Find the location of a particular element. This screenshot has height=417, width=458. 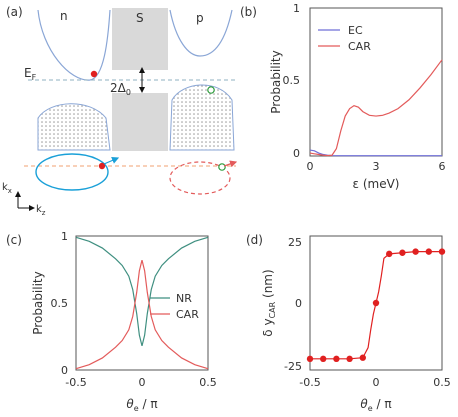

legend-nr-label: NR is located at coordinates (184, 298).